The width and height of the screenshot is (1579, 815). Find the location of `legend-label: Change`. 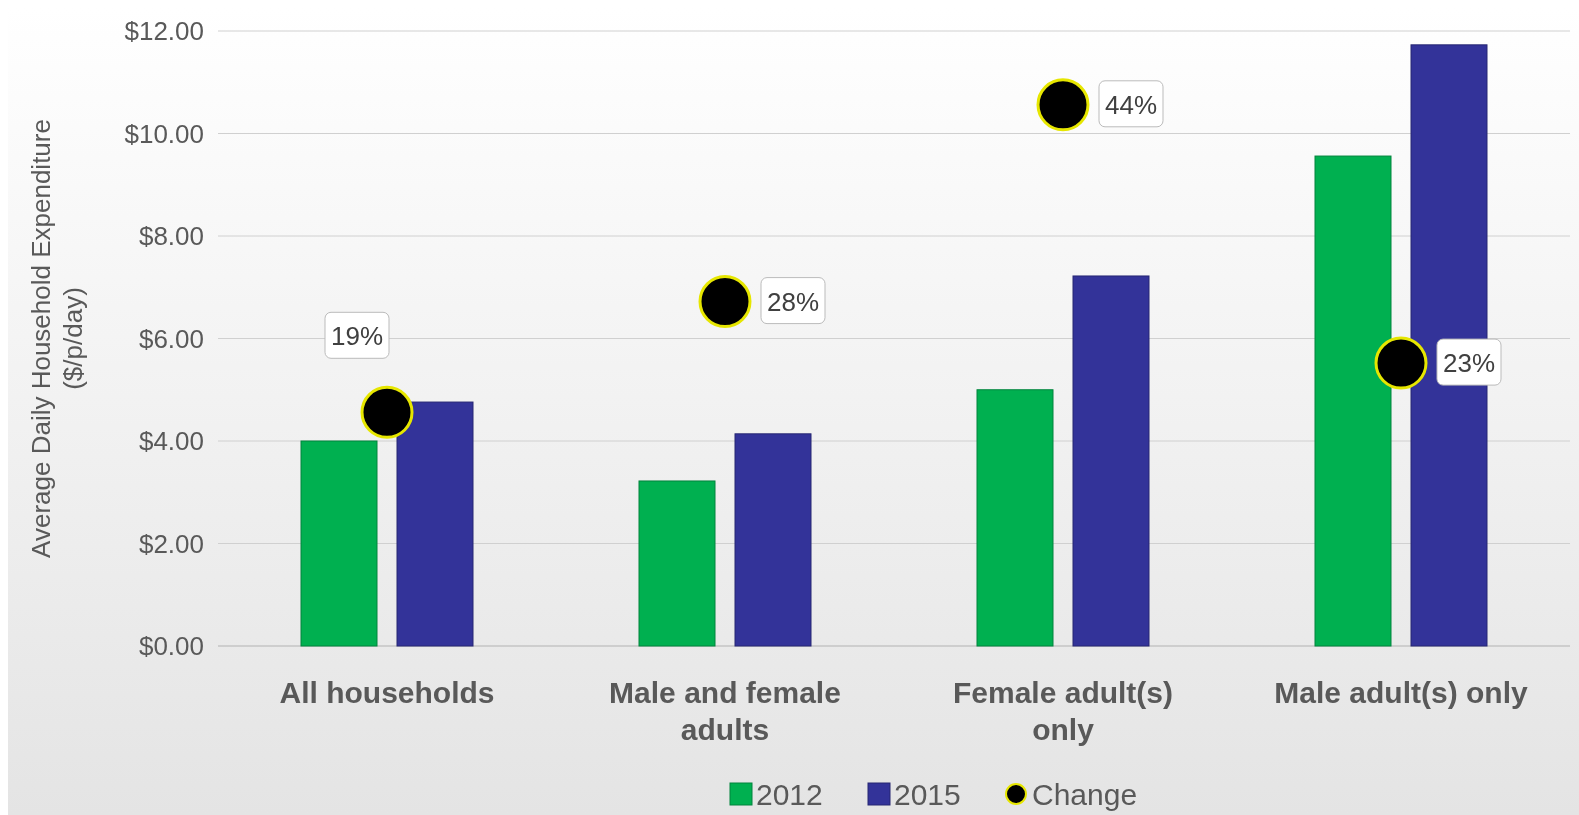

legend-label: Change is located at coordinates (1085, 794).